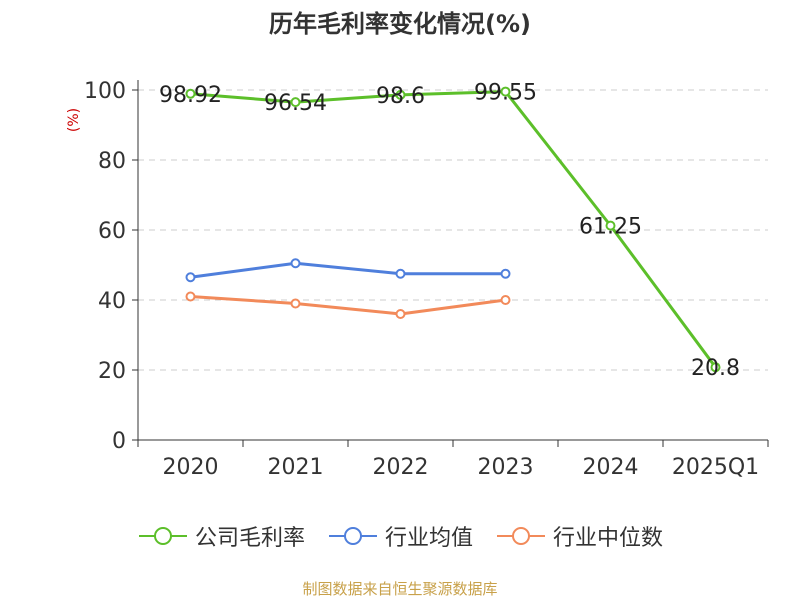 The width and height of the screenshot is (800, 600). What do you see at coordinates (715, 467) in the screenshot?
I see `x-tick-label: 2025Q1` at bounding box center [715, 467].